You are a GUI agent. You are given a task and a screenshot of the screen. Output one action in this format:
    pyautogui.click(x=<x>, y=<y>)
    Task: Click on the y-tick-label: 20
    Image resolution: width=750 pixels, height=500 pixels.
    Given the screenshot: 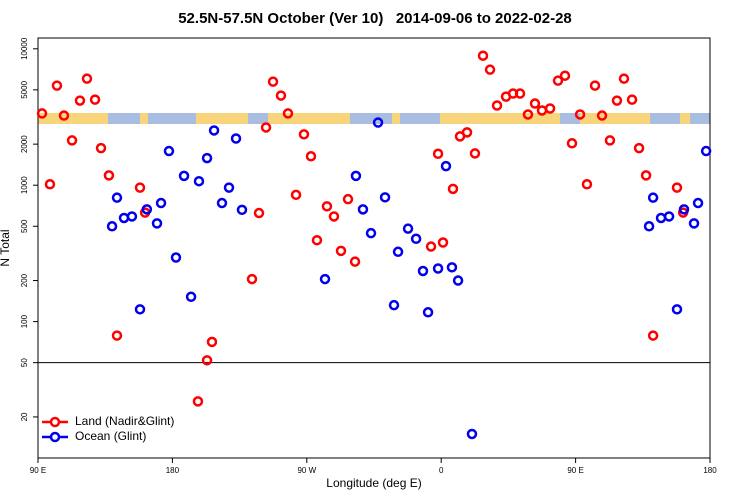 What is the action you would take?
    pyautogui.click(x=24, y=416)
    